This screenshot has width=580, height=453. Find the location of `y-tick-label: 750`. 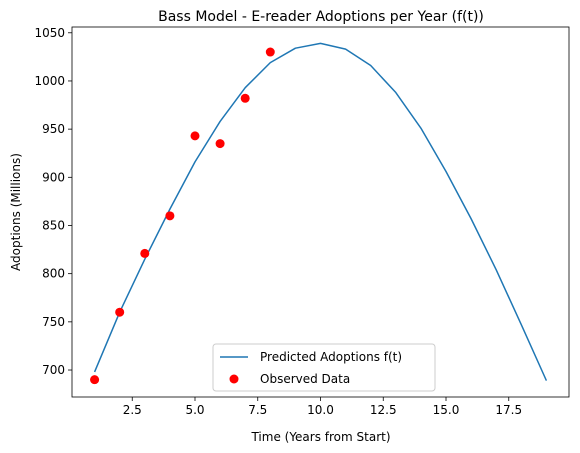

y-tick-label: 750 is located at coordinates (53, 322).